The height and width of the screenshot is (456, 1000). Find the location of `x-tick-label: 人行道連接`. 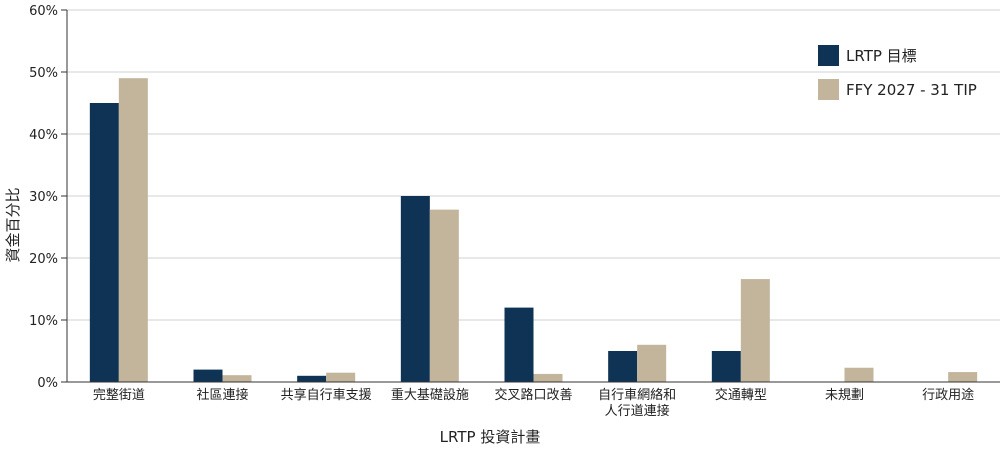

x-tick-label: 人行道連接 is located at coordinates (637, 411).